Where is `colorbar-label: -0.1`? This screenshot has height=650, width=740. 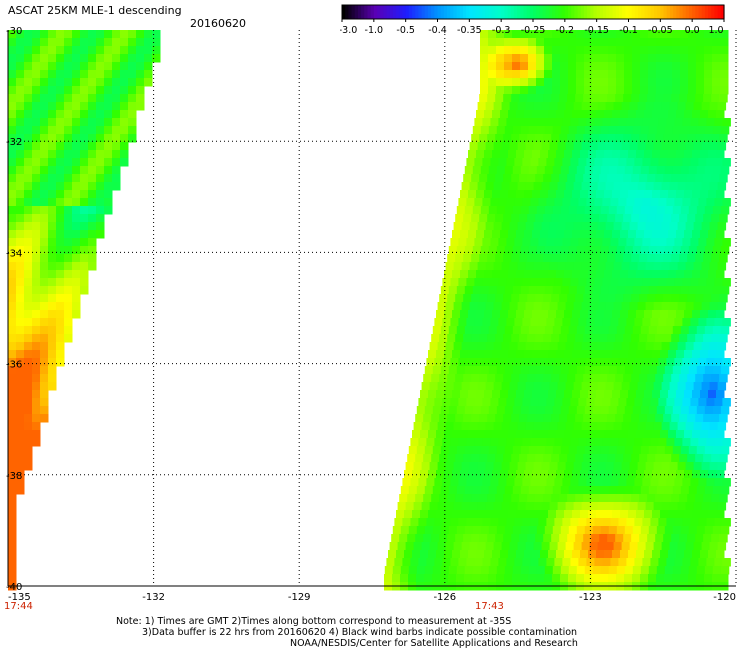
colorbar-label: -0.1 is located at coordinates (628, 30).